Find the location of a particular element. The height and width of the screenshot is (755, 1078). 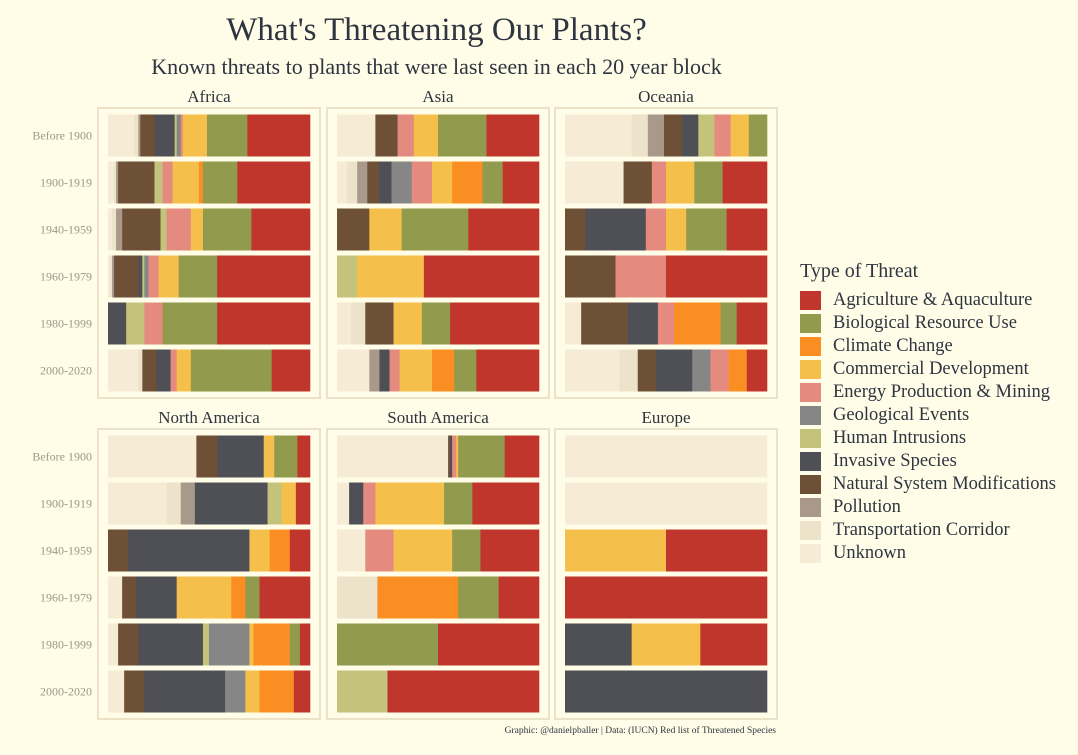

legend-label: Pollution is located at coordinates (867, 507).